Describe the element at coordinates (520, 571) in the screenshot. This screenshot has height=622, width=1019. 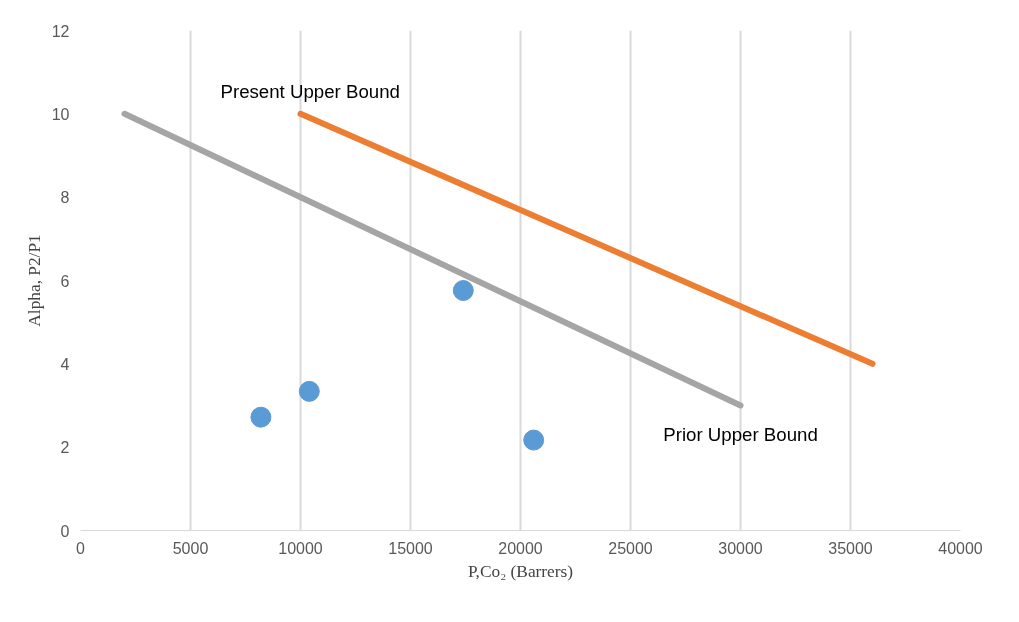
I see `x-axis-title: P,Co₂ (Barrers)` at that location.